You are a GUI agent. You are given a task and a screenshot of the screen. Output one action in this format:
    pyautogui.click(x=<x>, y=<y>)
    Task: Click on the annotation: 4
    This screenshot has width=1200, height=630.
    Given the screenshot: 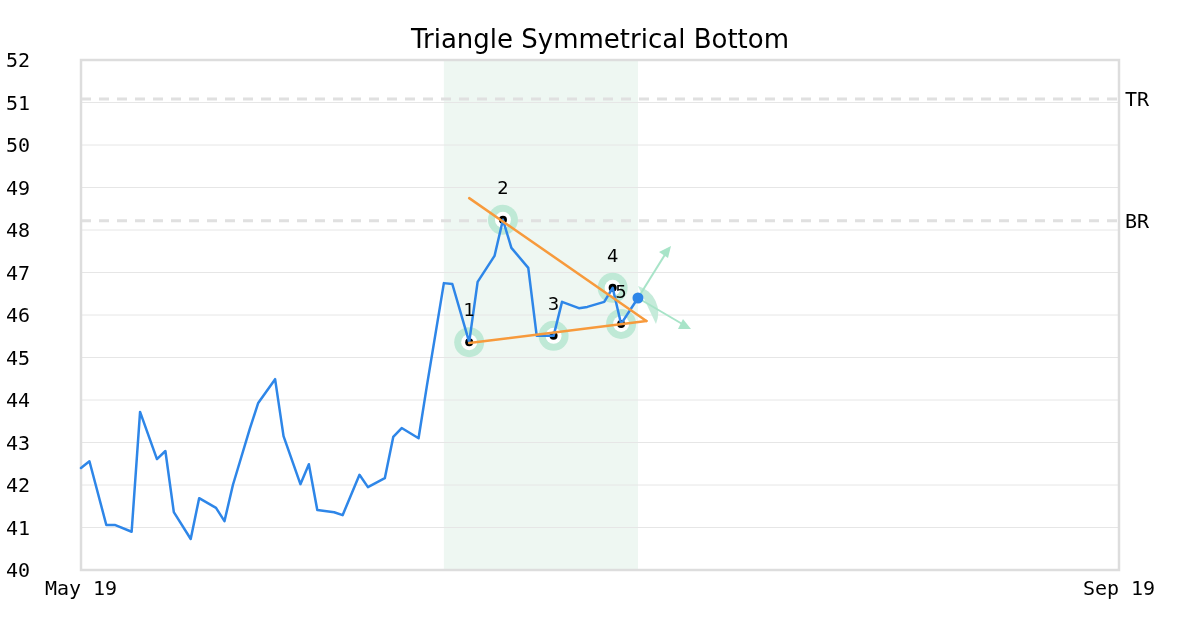 What is the action you would take?
    pyautogui.click(x=612, y=255)
    